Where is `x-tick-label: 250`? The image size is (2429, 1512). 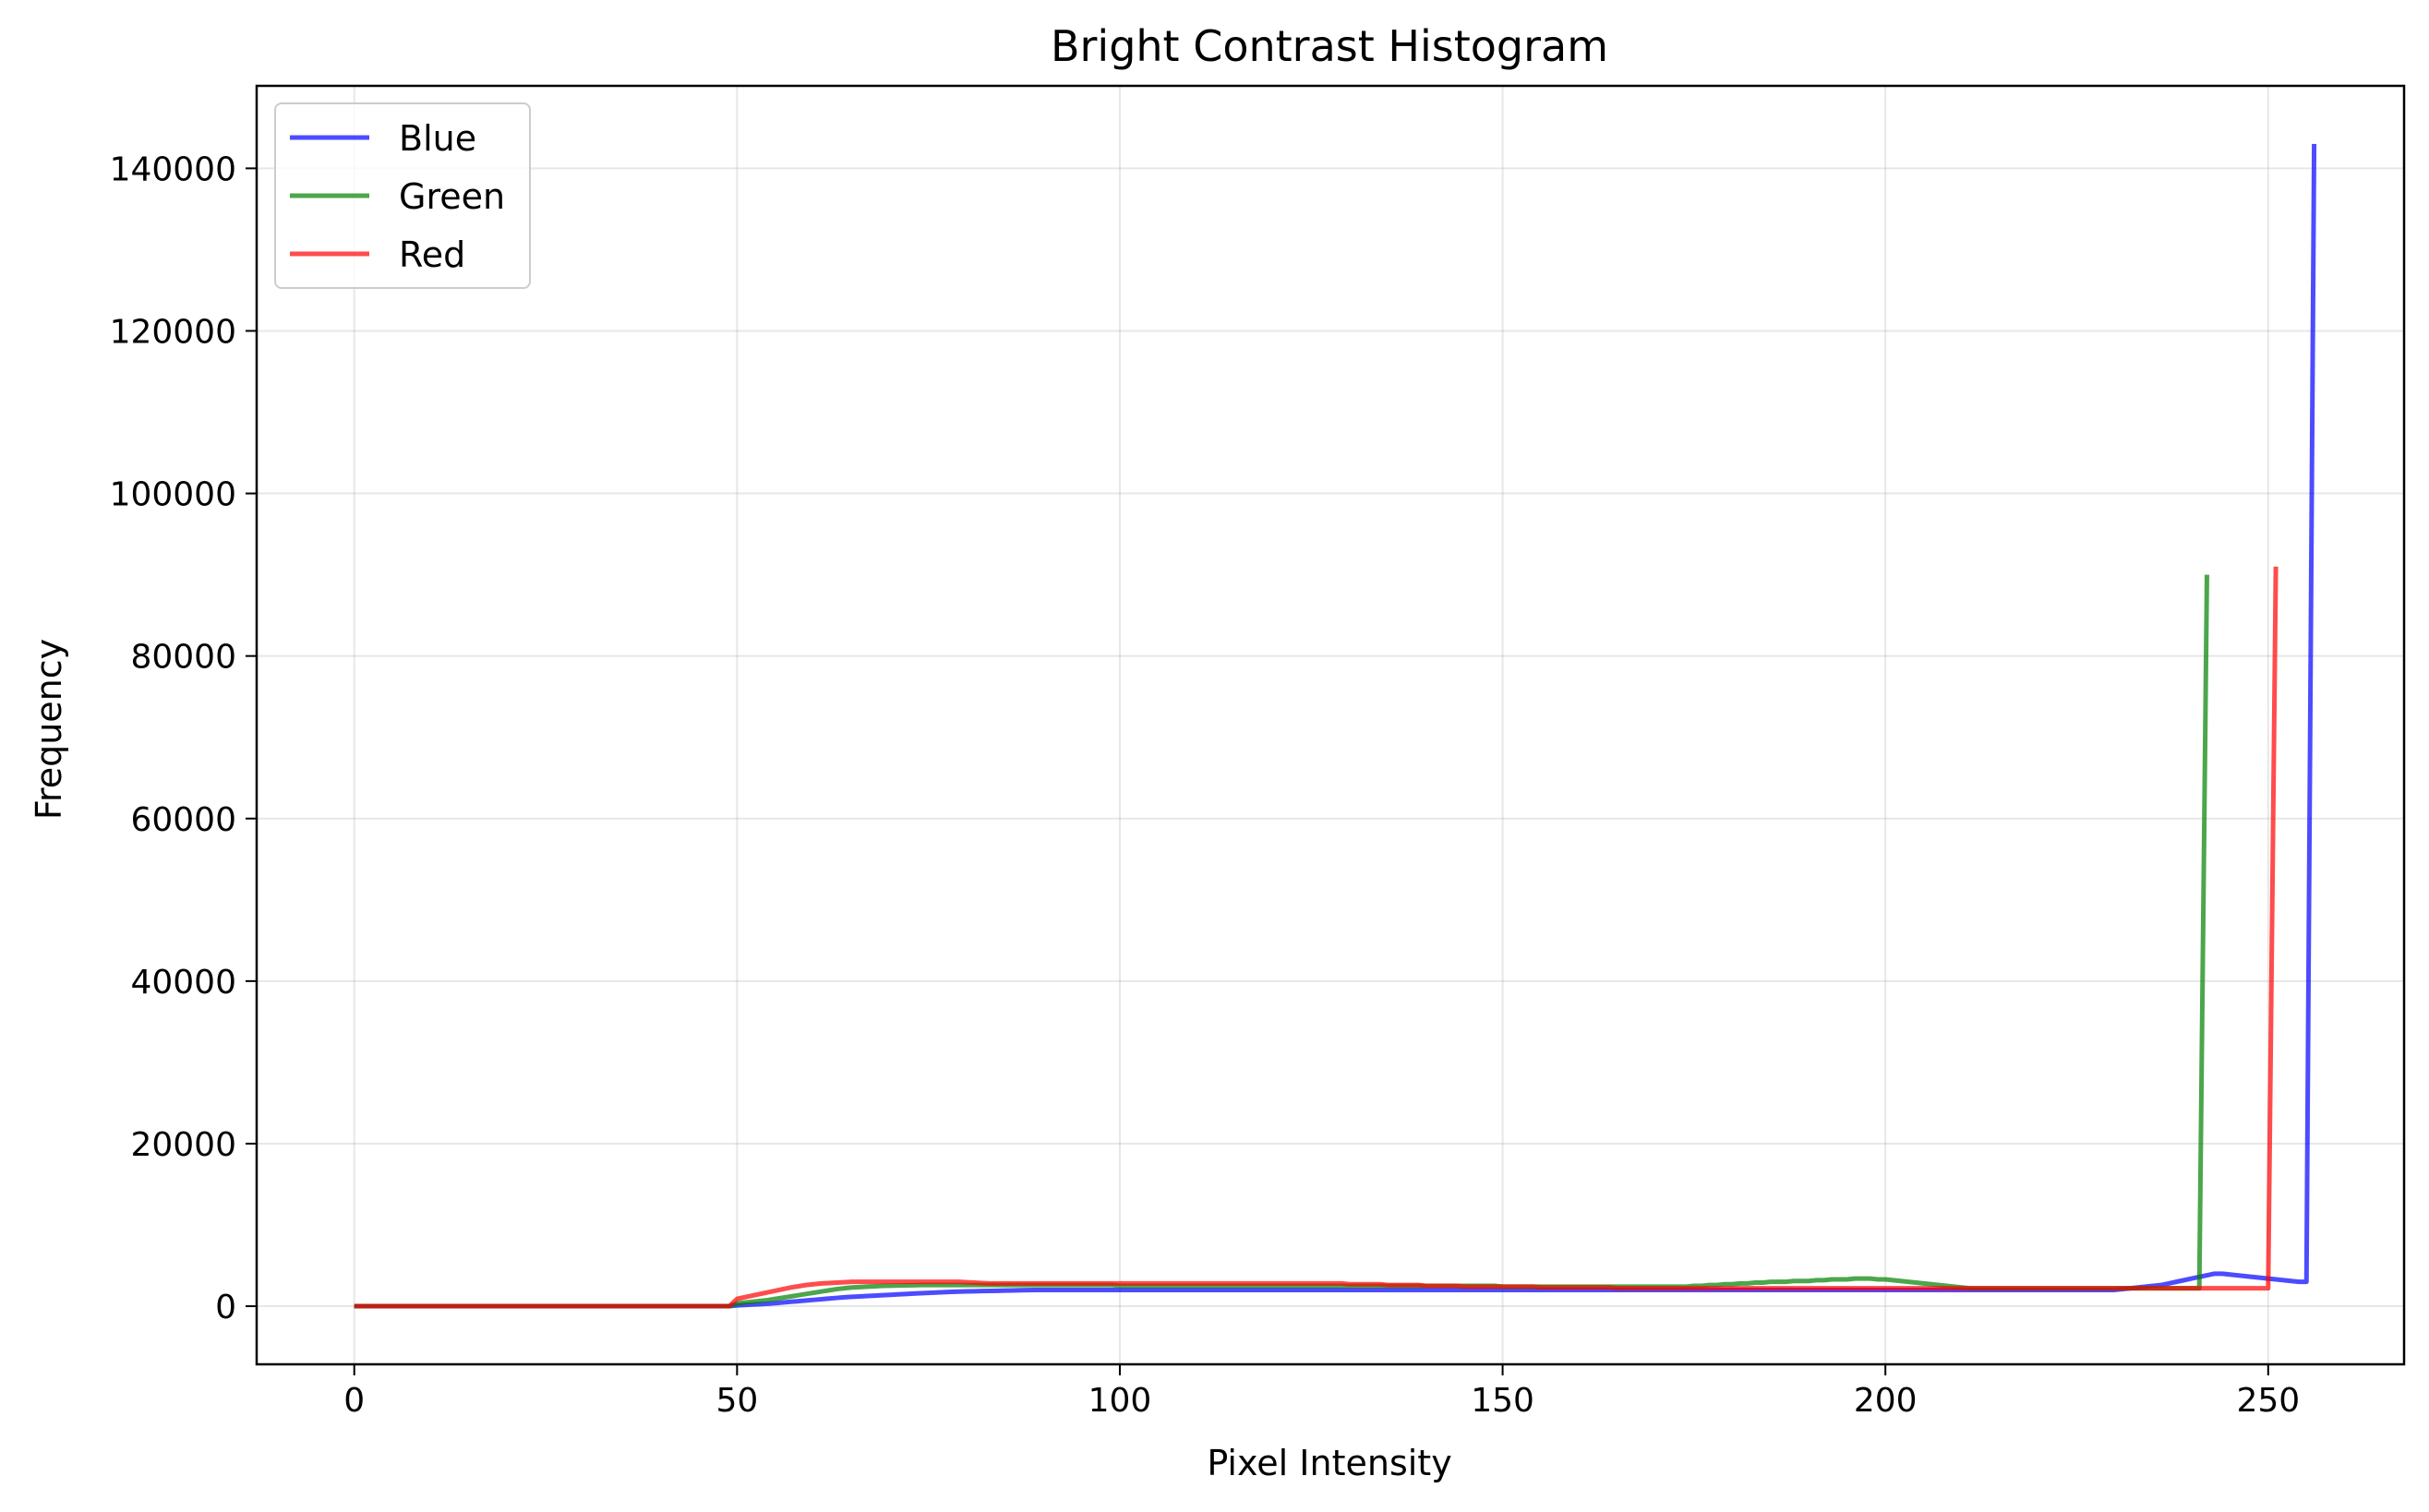 x-tick-label: 250 is located at coordinates (2268, 1401).